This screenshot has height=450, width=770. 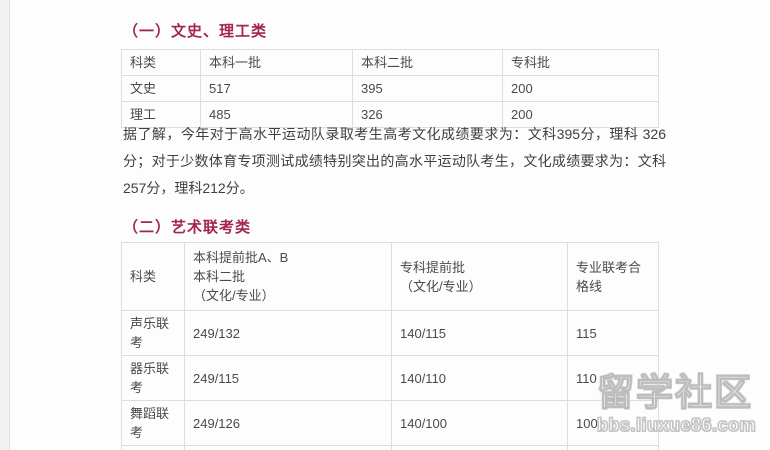 I want to click on table-cell: 395, so click(x=427, y=88).